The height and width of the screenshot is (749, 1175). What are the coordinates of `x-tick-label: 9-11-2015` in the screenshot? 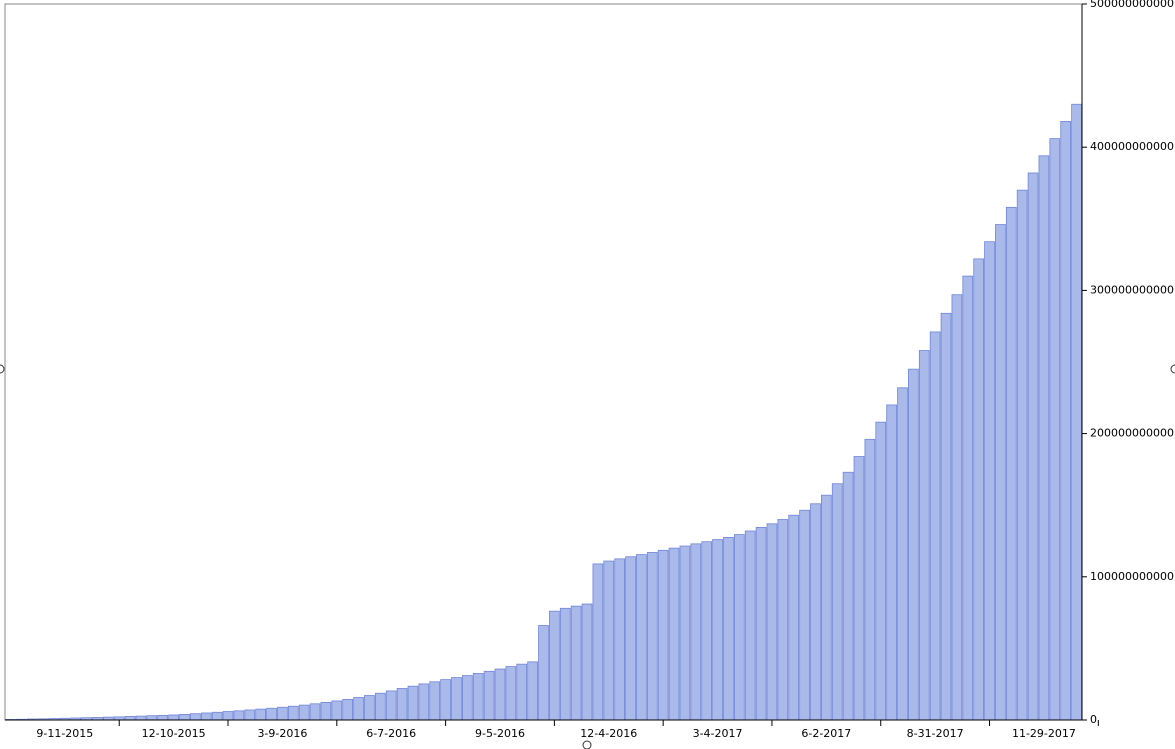 It's located at (64, 733).